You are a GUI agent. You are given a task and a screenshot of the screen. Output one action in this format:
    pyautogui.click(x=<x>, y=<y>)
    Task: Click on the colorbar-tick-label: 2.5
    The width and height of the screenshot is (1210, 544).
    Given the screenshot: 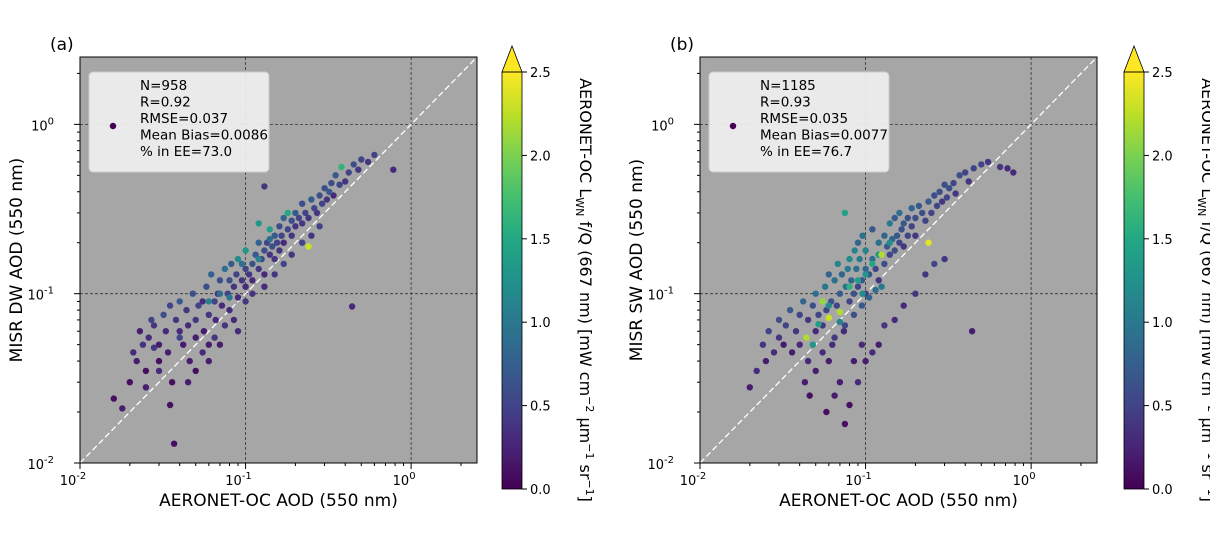 What is the action you would take?
    pyautogui.click(x=1162, y=73)
    